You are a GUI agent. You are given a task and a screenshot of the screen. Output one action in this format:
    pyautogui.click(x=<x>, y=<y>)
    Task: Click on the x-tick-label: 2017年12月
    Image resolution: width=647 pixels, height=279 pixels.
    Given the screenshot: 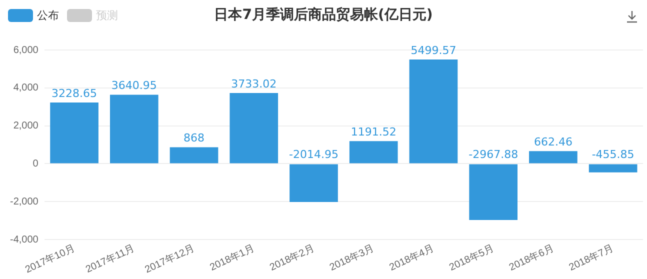 What is the action you would take?
    pyautogui.click(x=169, y=259)
    